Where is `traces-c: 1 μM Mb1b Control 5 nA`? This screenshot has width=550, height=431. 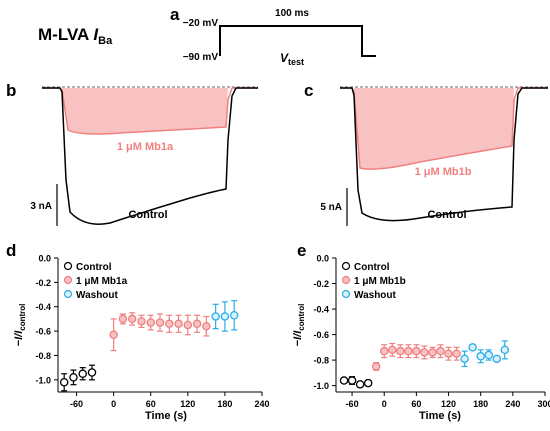
traces-c: 1 μM Mb1b Control 5 nA is located at coordinates (434, 156).